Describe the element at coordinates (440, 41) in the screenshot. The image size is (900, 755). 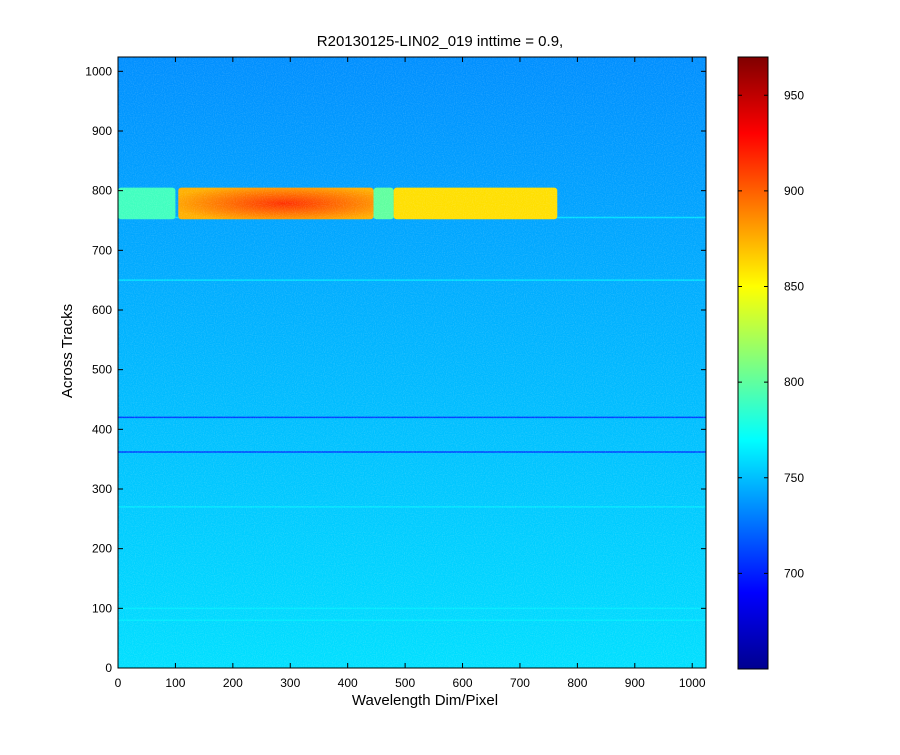
I see `chart-title: R20130125-LIN02_019 inttime = 0.9,` at that location.